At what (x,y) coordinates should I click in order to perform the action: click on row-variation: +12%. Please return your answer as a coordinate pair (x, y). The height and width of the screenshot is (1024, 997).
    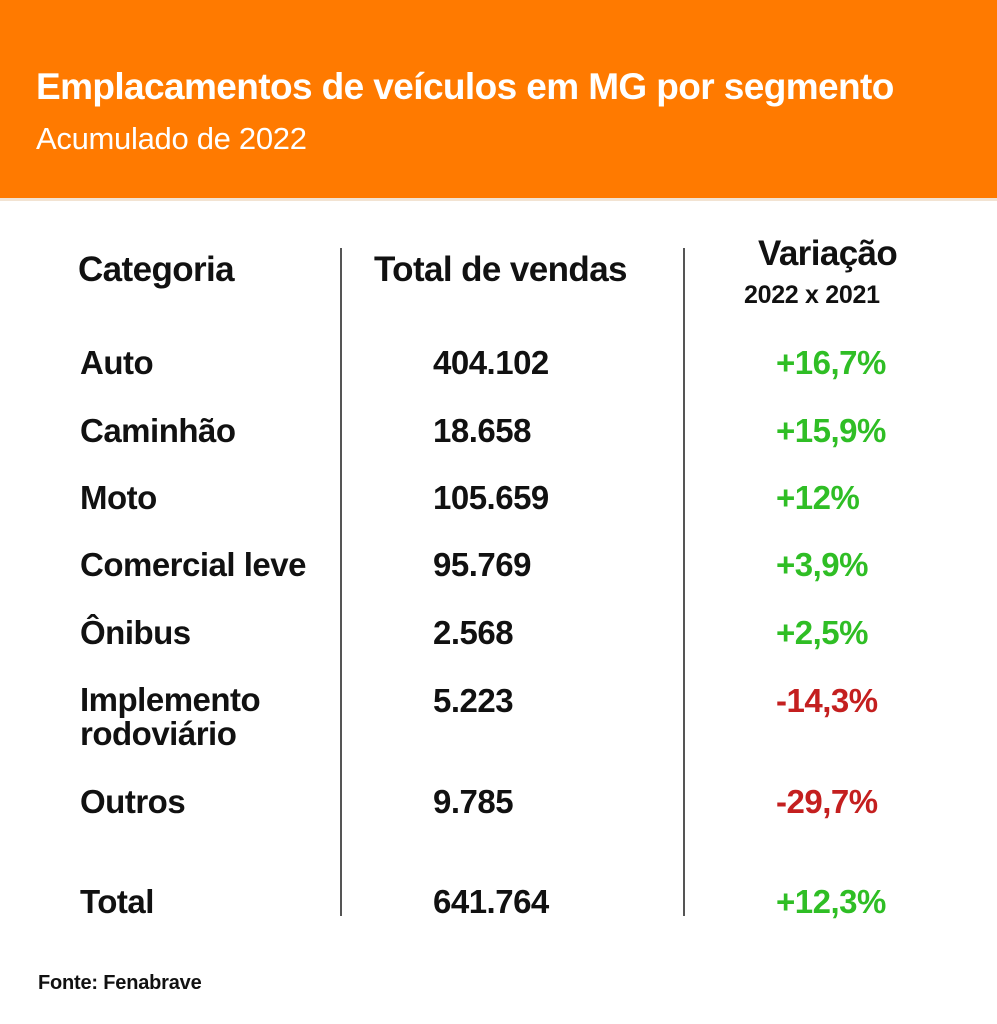
    Looking at the image, I should click on (818, 497).